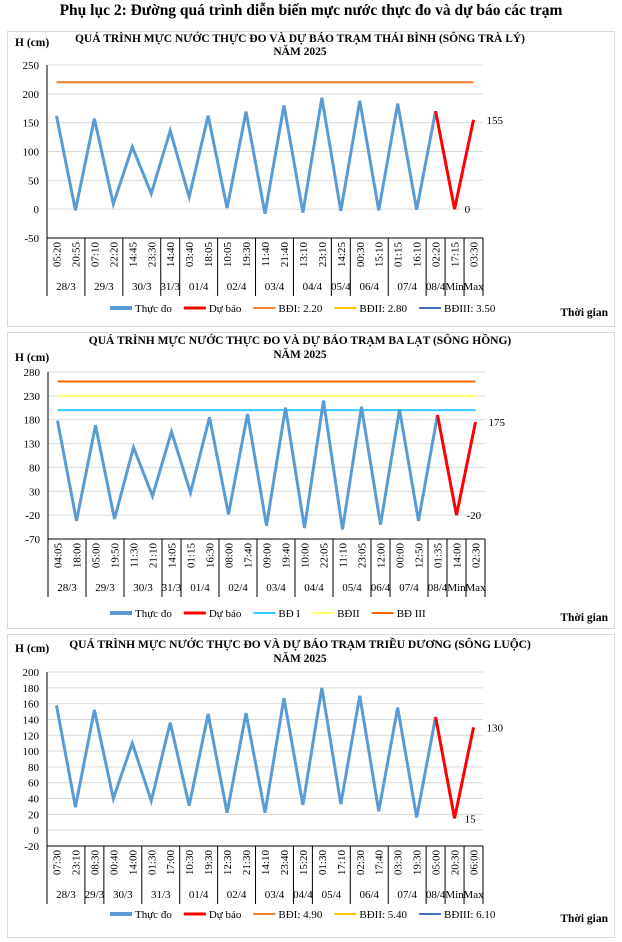 Image resolution: width=622 pixels, height=942 pixels. What do you see at coordinates (382, 556) in the screenshot?
I see `x-tick-time: 12:00` at bounding box center [382, 556].